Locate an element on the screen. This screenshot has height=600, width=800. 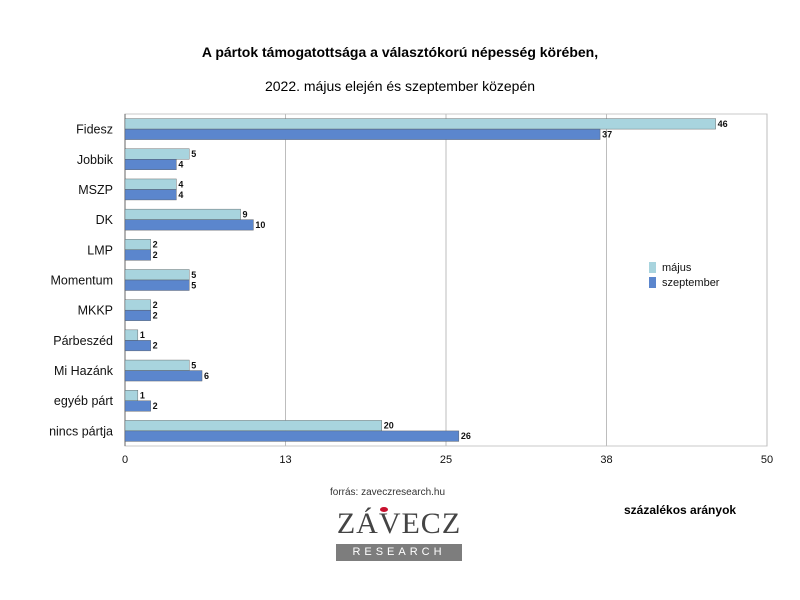
category-label: Momentum is located at coordinates (81, 281).